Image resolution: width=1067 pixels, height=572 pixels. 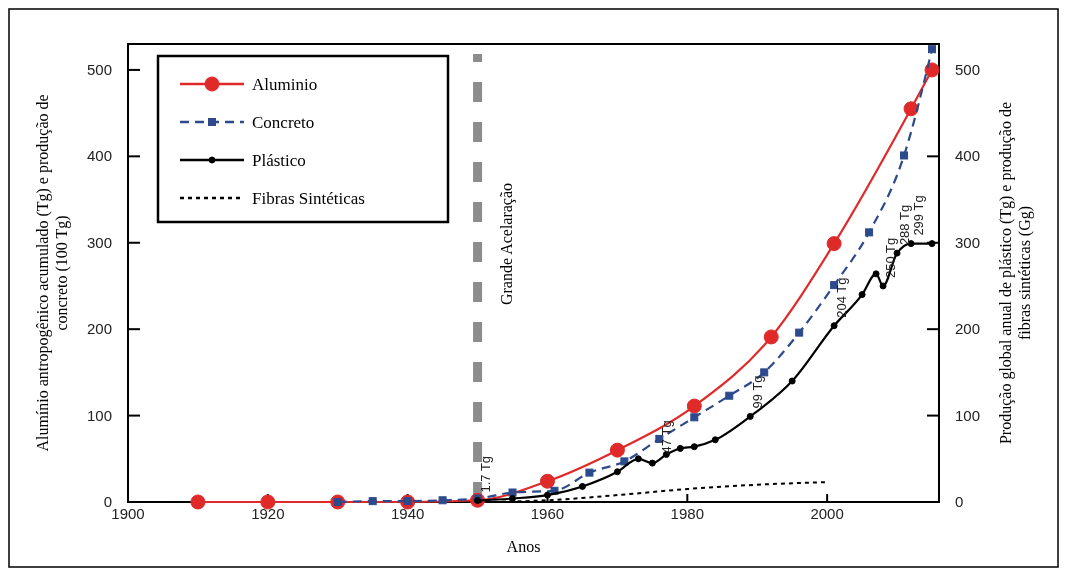 I want to click on y2-tick-label: 0, so click(x=959, y=501).